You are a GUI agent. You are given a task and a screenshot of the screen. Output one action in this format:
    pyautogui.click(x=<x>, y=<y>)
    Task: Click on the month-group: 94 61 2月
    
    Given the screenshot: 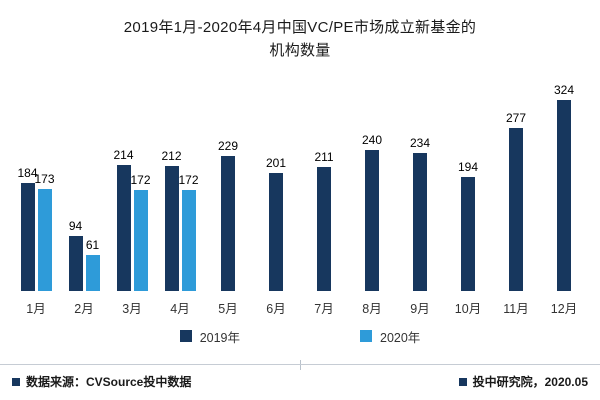 What is the action you would take?
    pyautogui.click(x=84, y=268)
    